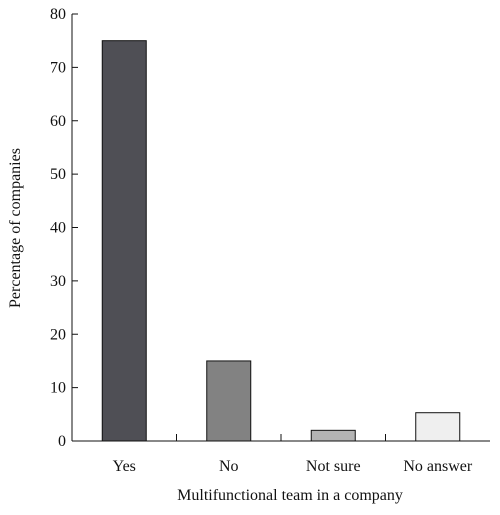 This screenshot has height=515, width=500. I want to click on y-tick-label: 40, so click(58, 228).